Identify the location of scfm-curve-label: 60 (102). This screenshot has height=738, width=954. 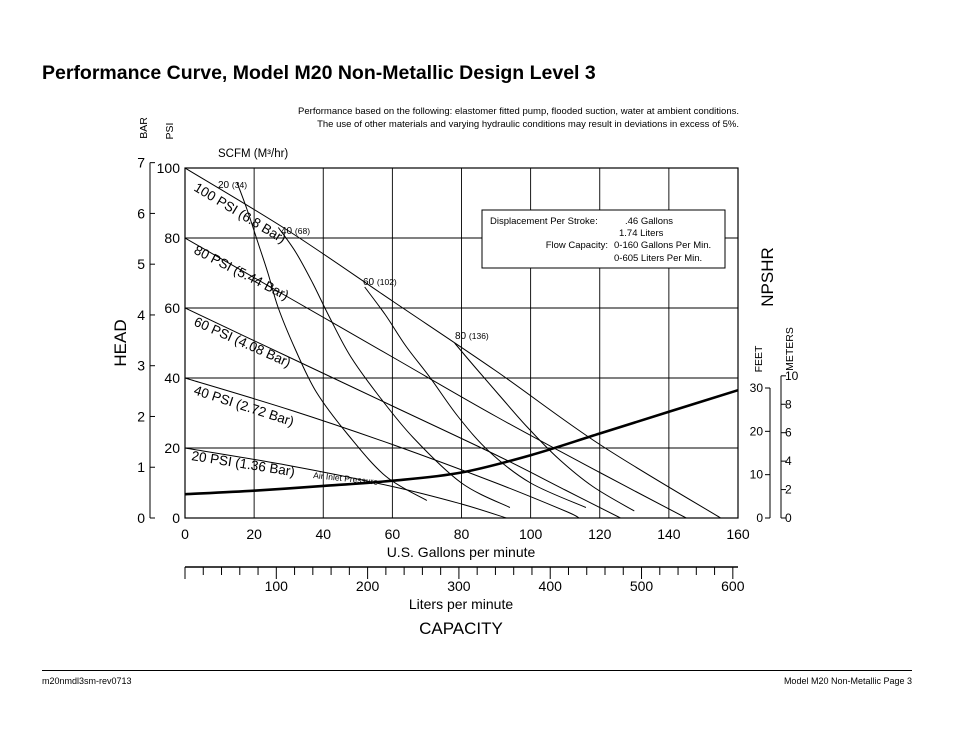
(380, 282).